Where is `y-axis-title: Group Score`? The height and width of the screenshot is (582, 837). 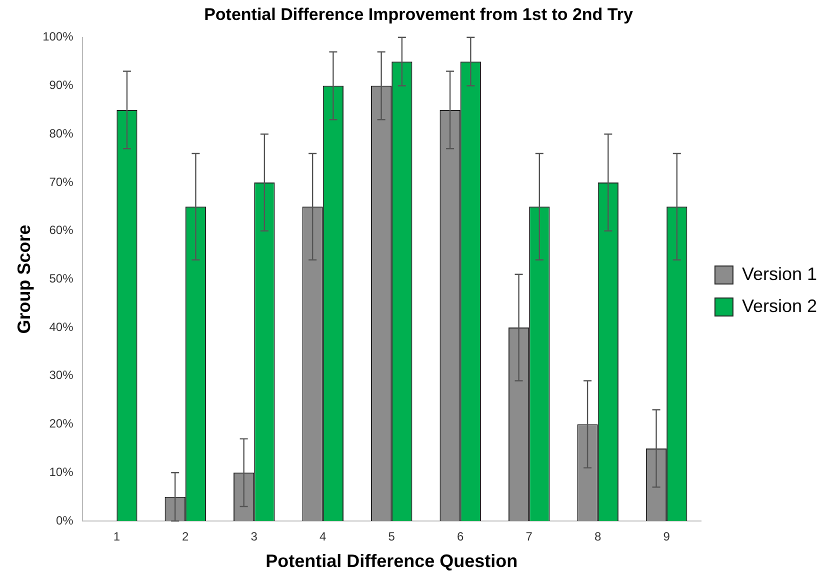 y-axis-title: Group Score is located at coordinates (24, 279).